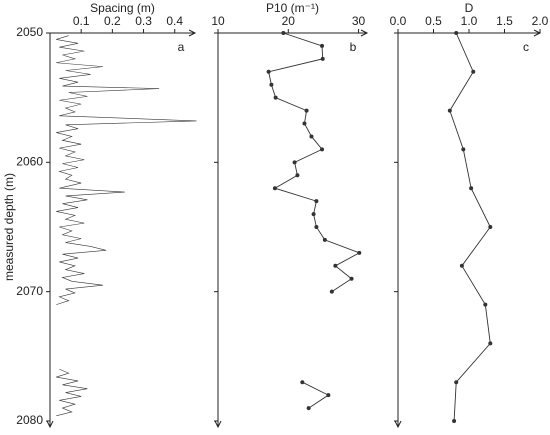  I want to click on y-tick-label: 2050, so click(29, 32).